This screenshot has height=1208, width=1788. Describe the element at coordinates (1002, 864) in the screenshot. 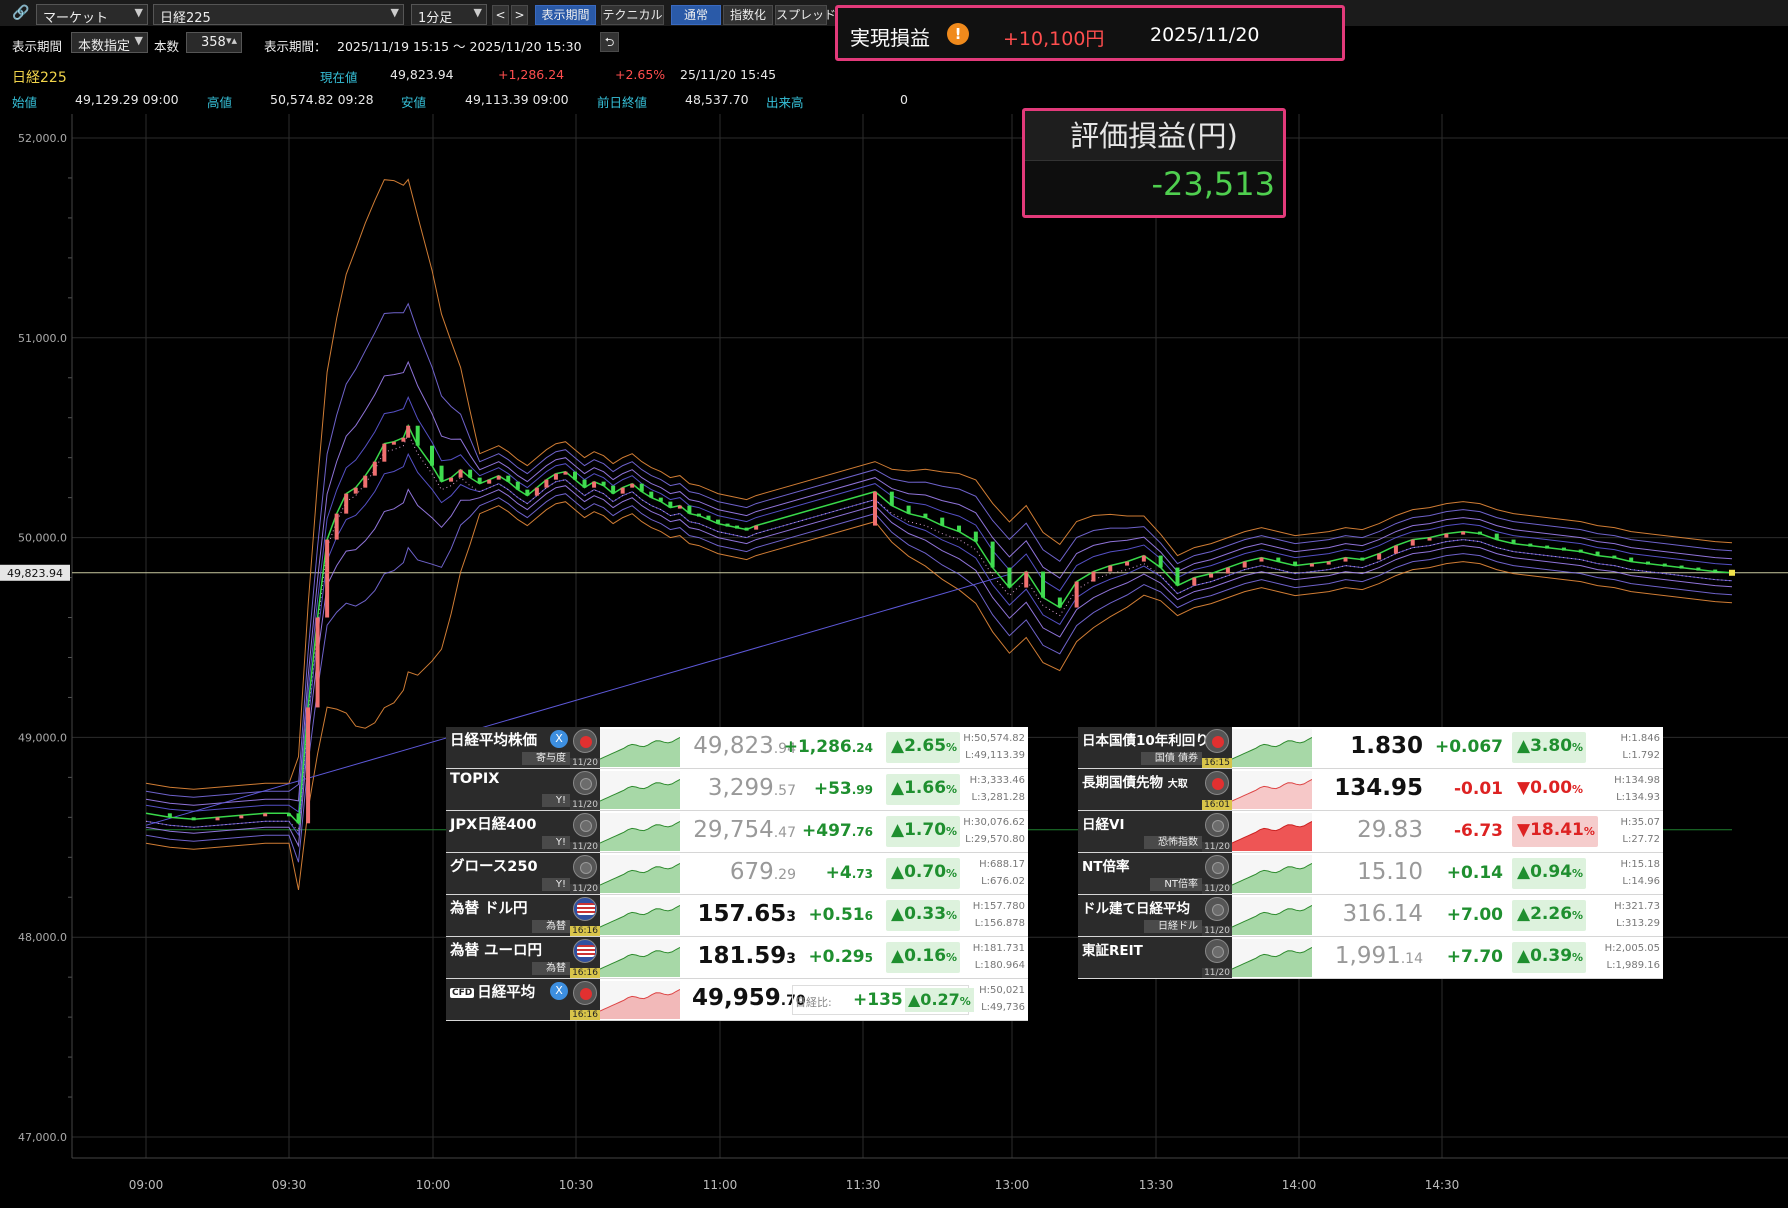

I see `high-value: H:688.17` at that location.